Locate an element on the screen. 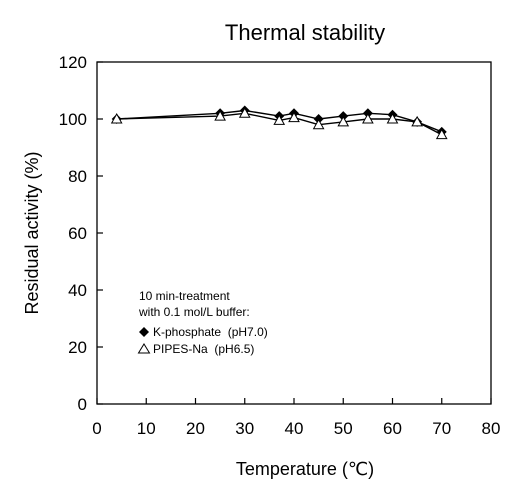  legend-entry-k-phosphate: K-phosphate (pH7.0) is located at coordinates (210, 332).